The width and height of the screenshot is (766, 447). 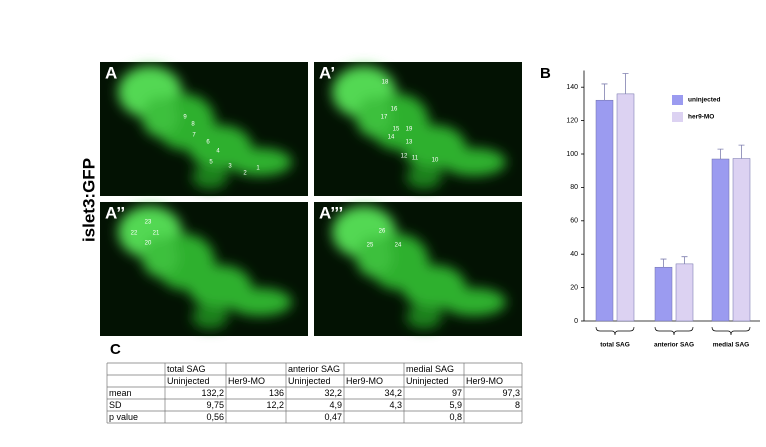 What do you see at coordinates (415, 159) in the screenshot?
I see `cell-number: 11` at bounding box center [415, 159].